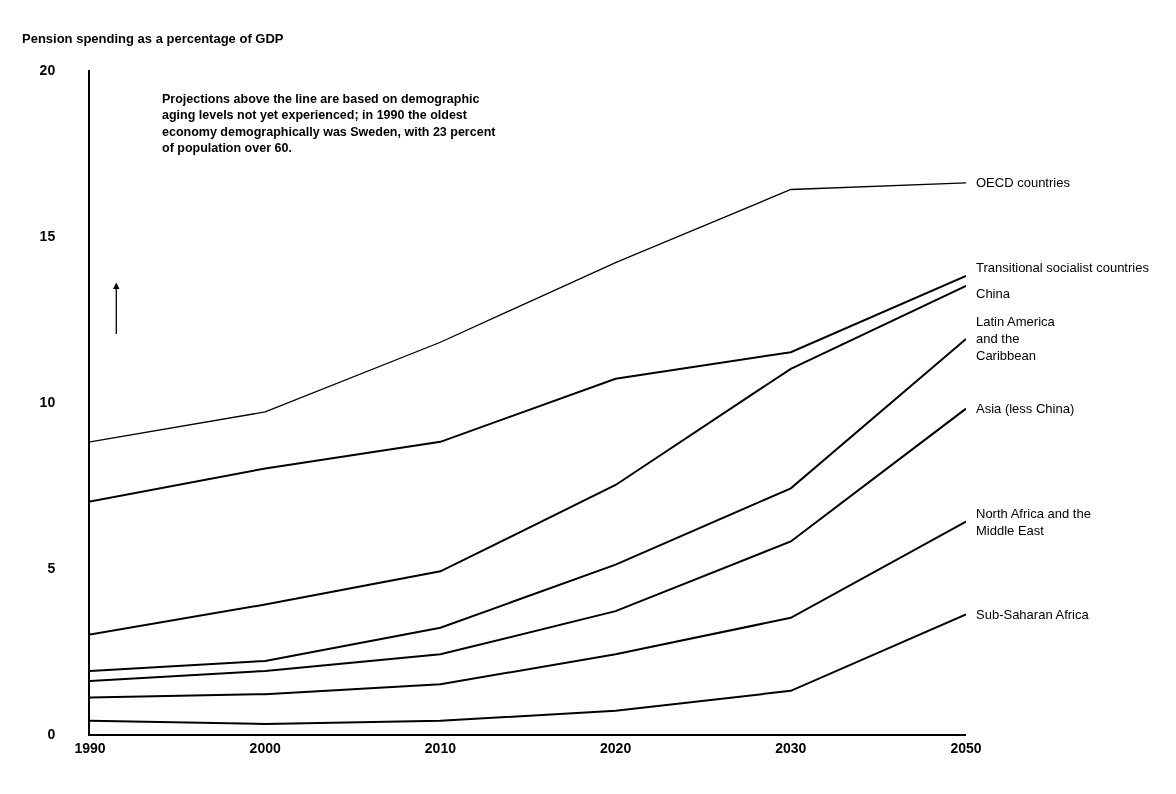 The image size is (1176, 794). I want to click on y-tick-label: 20, so click(47, 69).